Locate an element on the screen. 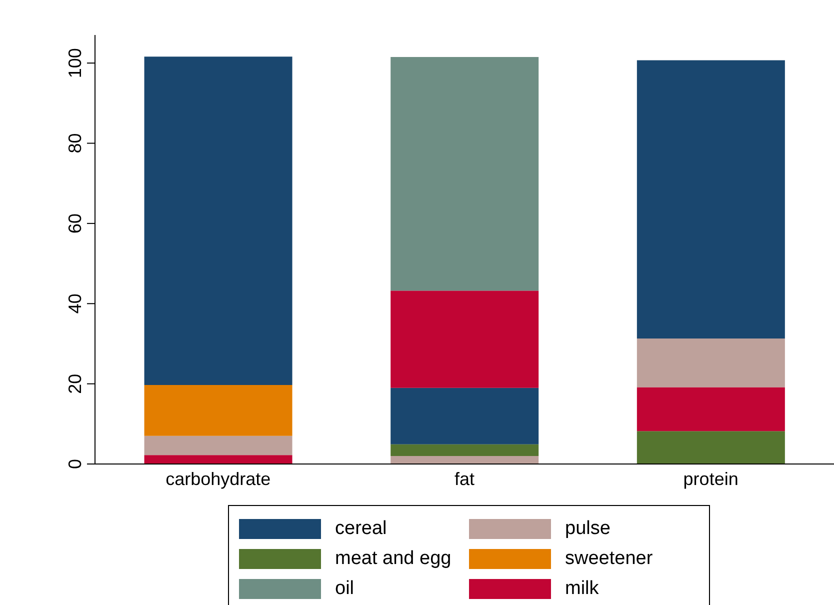 The image size is (834, 605). legend-label: cereal is located at coordinates (361, 529).